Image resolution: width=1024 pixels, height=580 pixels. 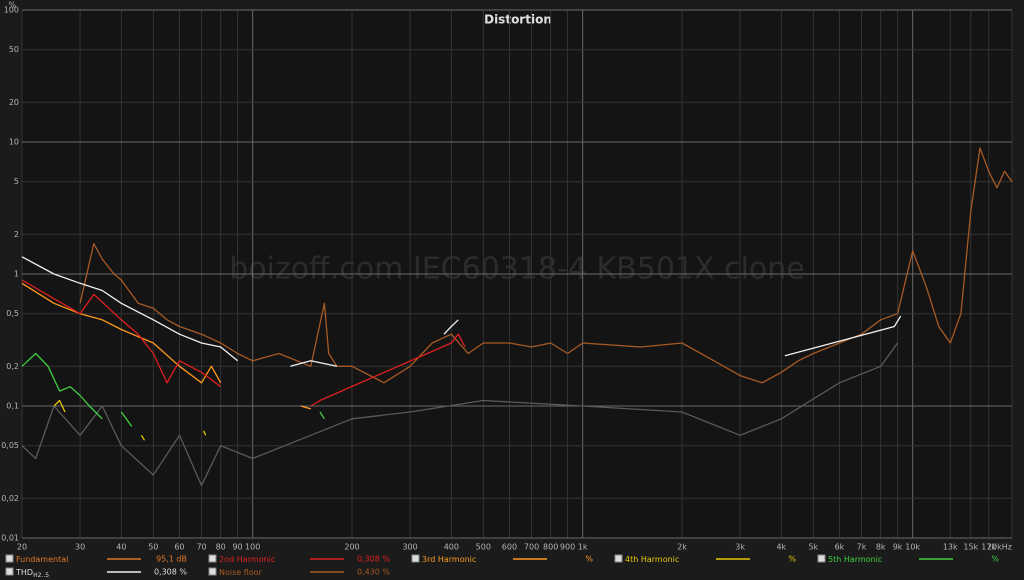 What do you see at coordinates (252, 547) in the screenshot?
I see `x-tick-label: 100` at bounding box center [252, 547].